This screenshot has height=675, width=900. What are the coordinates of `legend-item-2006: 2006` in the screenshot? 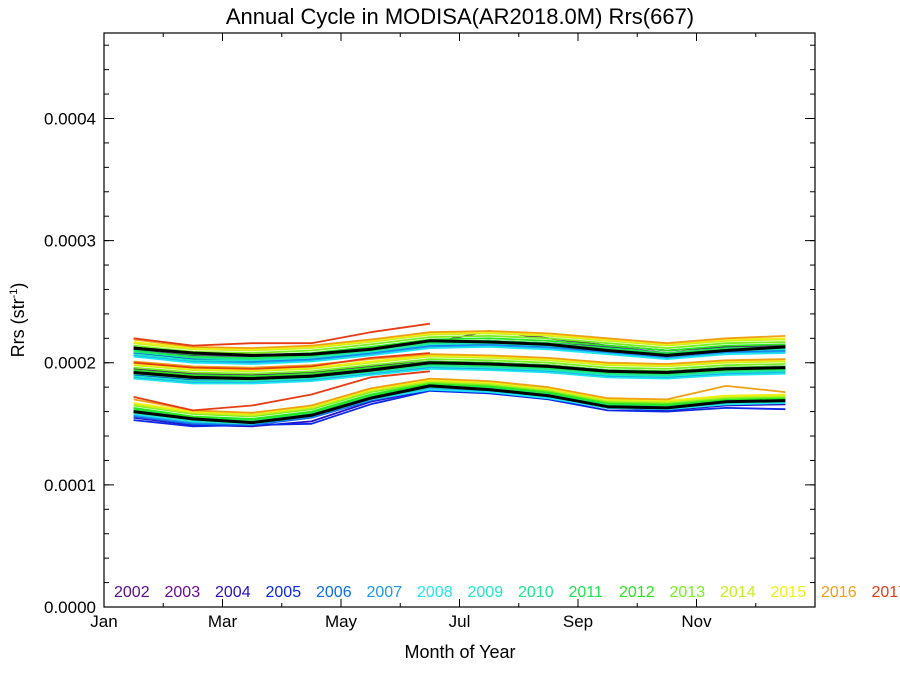 It's located at (334, 592).